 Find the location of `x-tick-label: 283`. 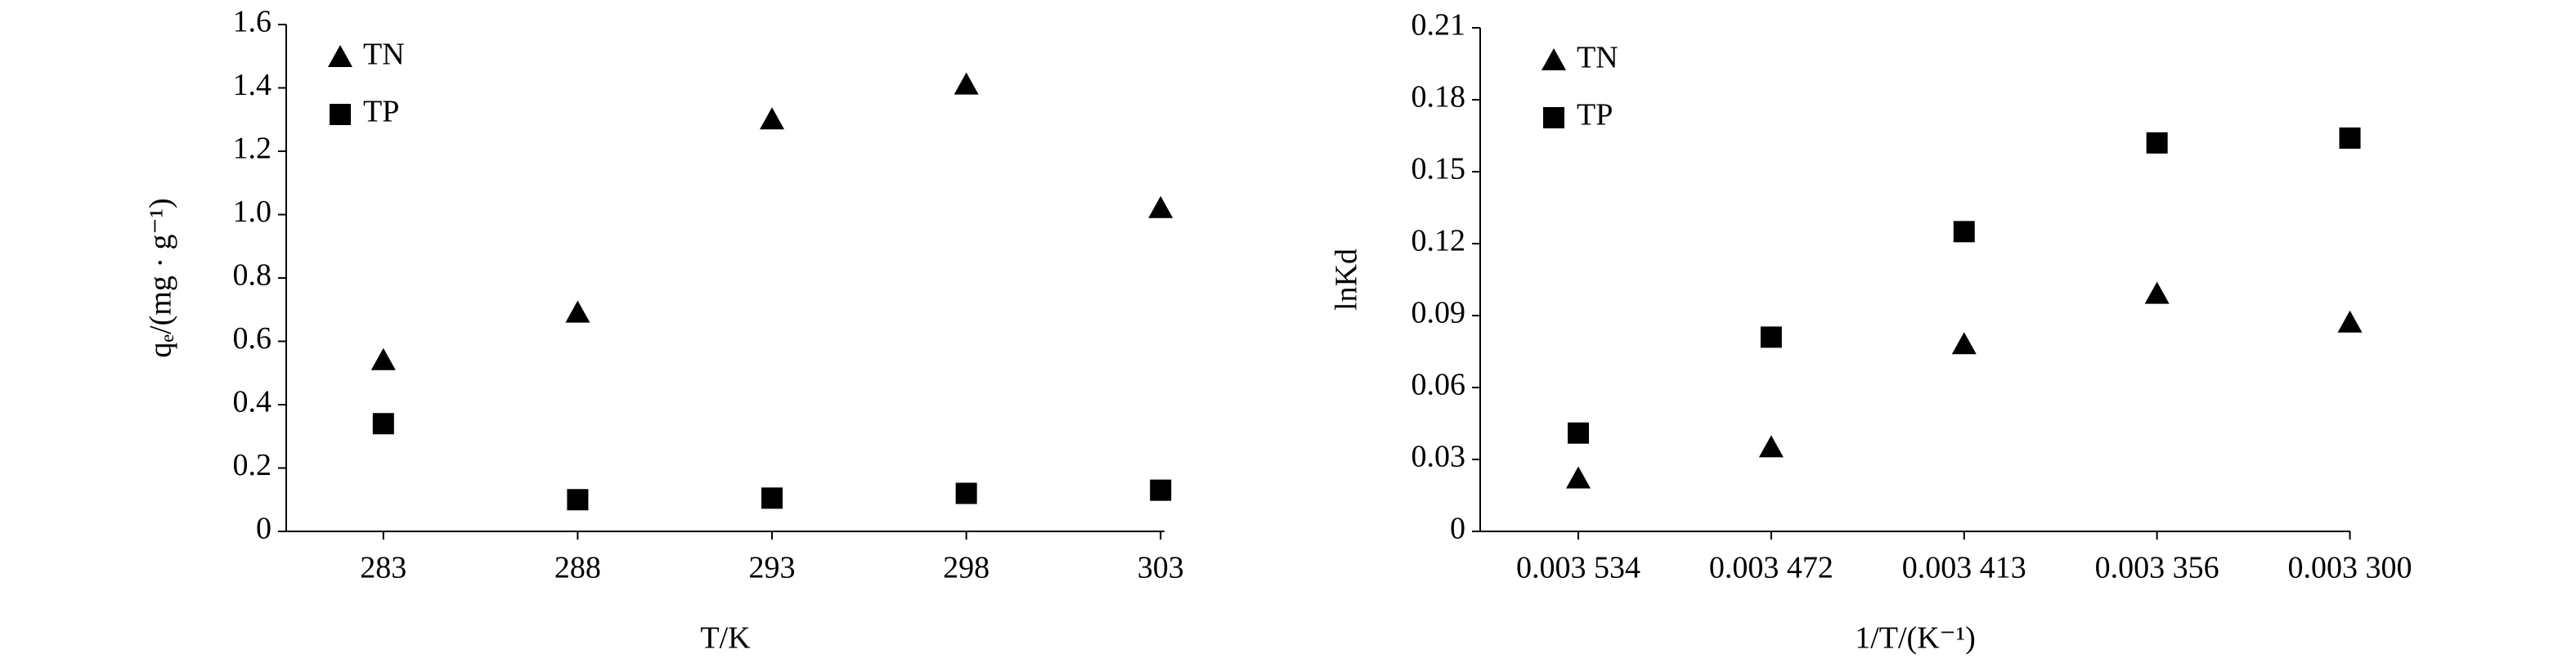

x-tick-label: 283 is located at coordinates (383, 568).